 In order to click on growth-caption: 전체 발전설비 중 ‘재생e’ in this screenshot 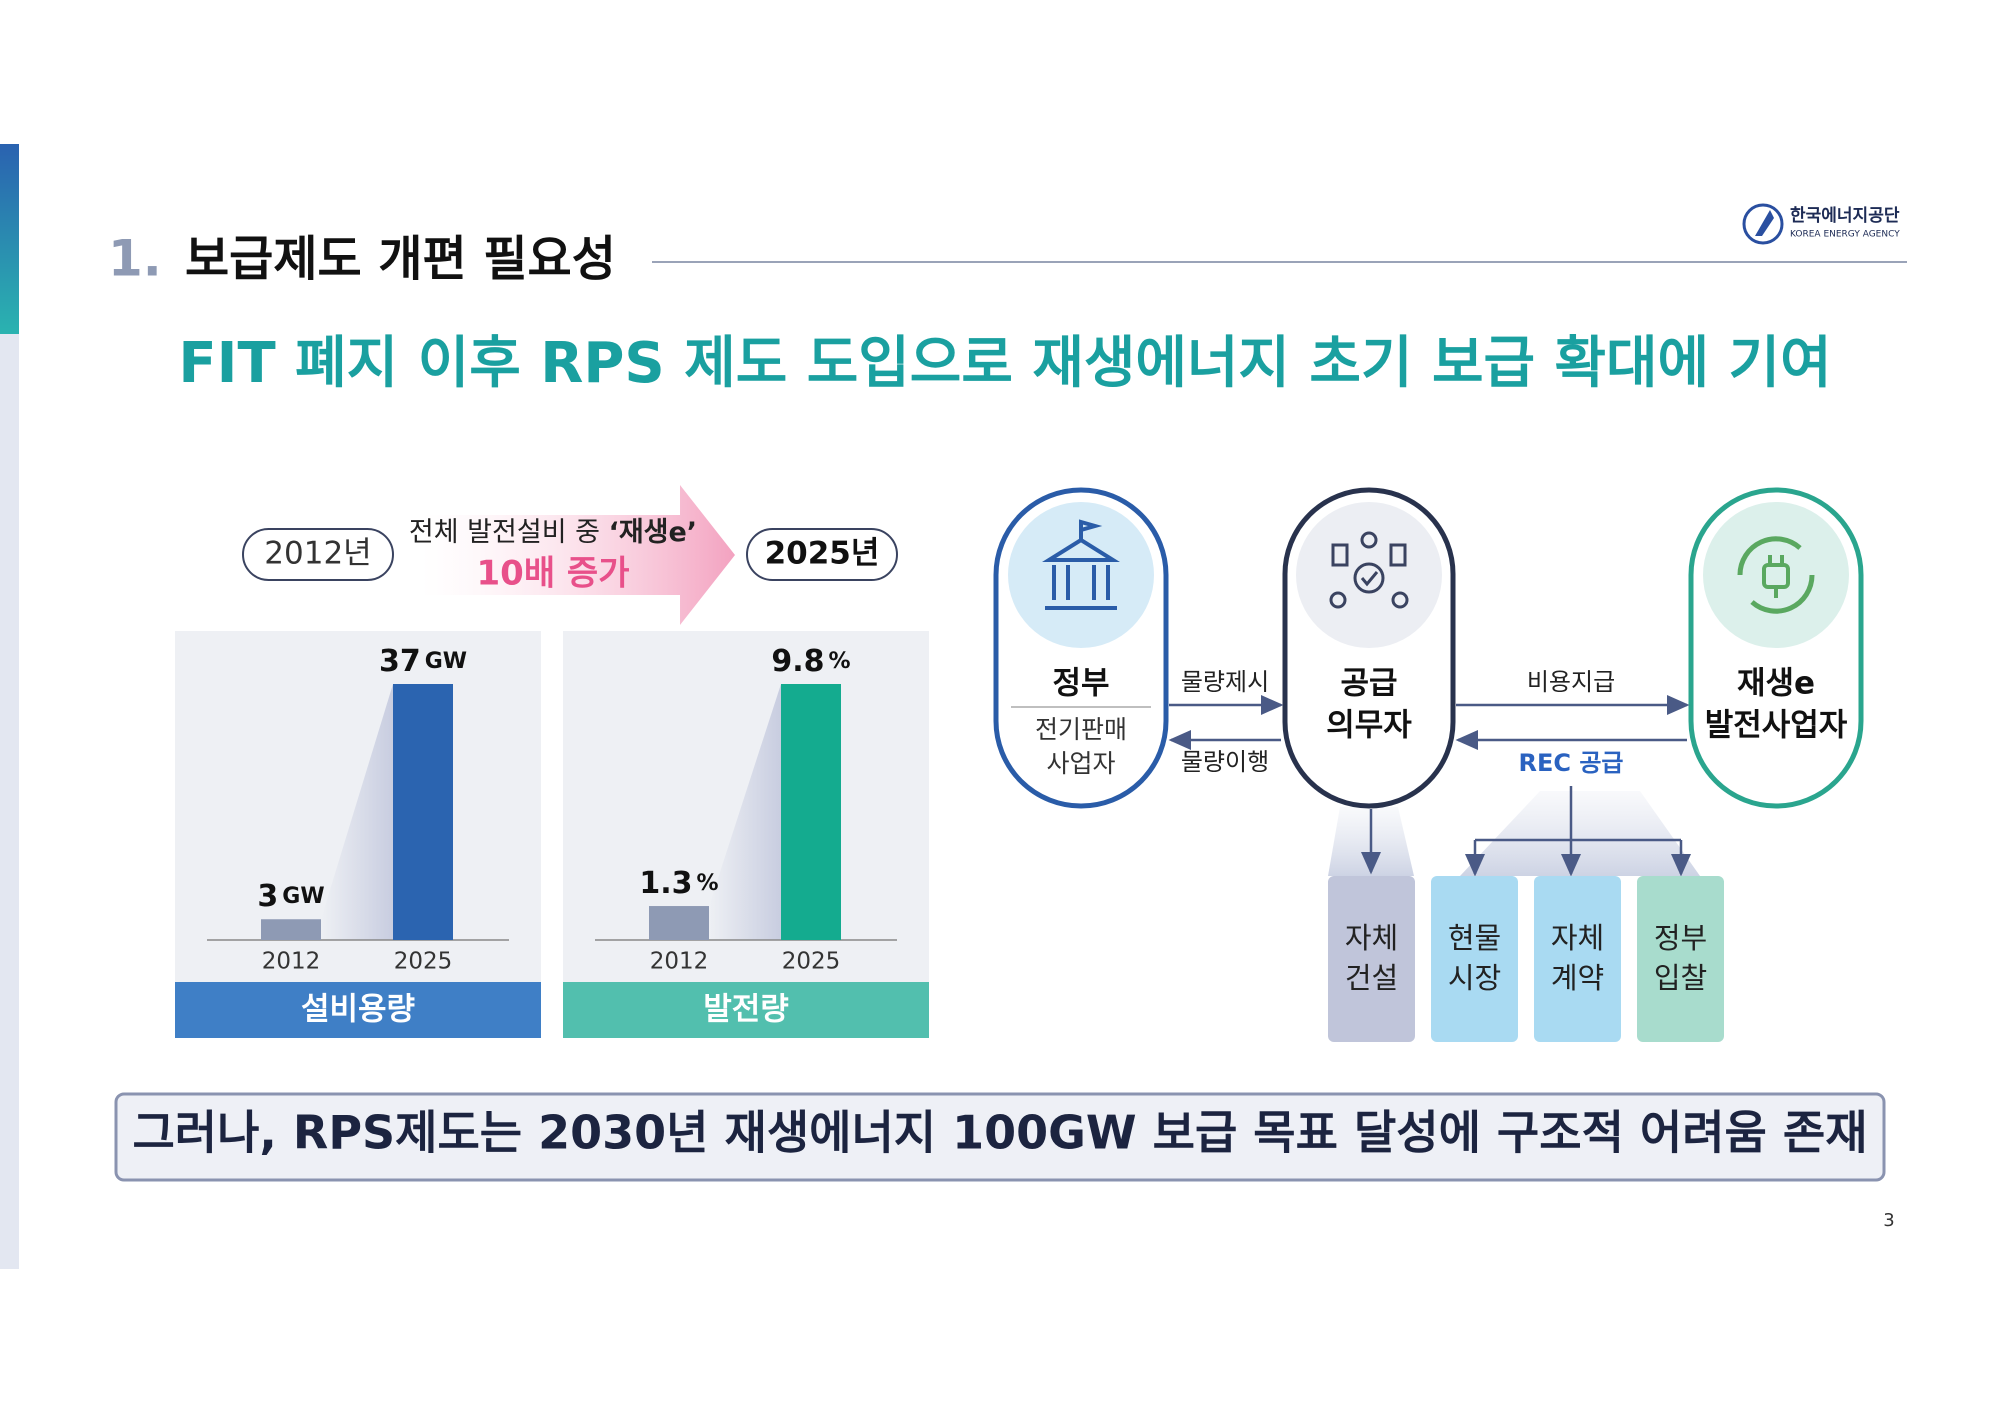, I will do `click(553, 532)`.